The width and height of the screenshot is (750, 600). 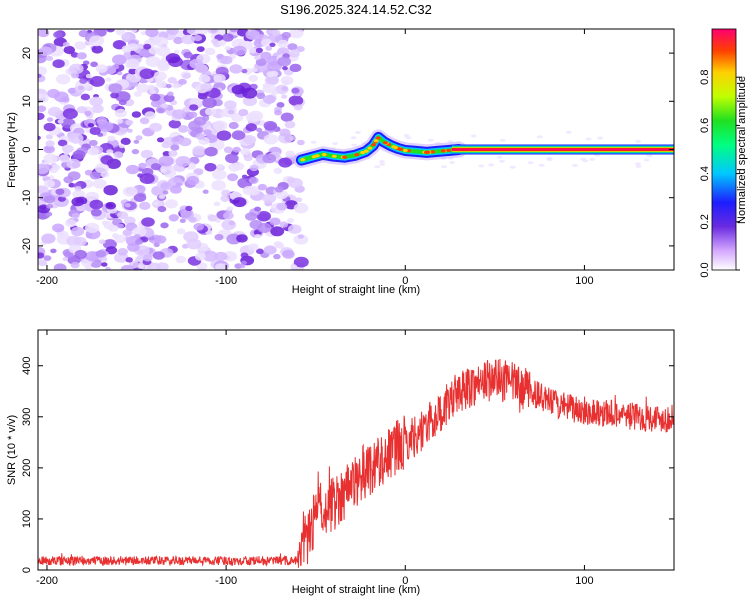 I want to click on spectrogram-xtick-label: -200, so click(x=47, y=281).